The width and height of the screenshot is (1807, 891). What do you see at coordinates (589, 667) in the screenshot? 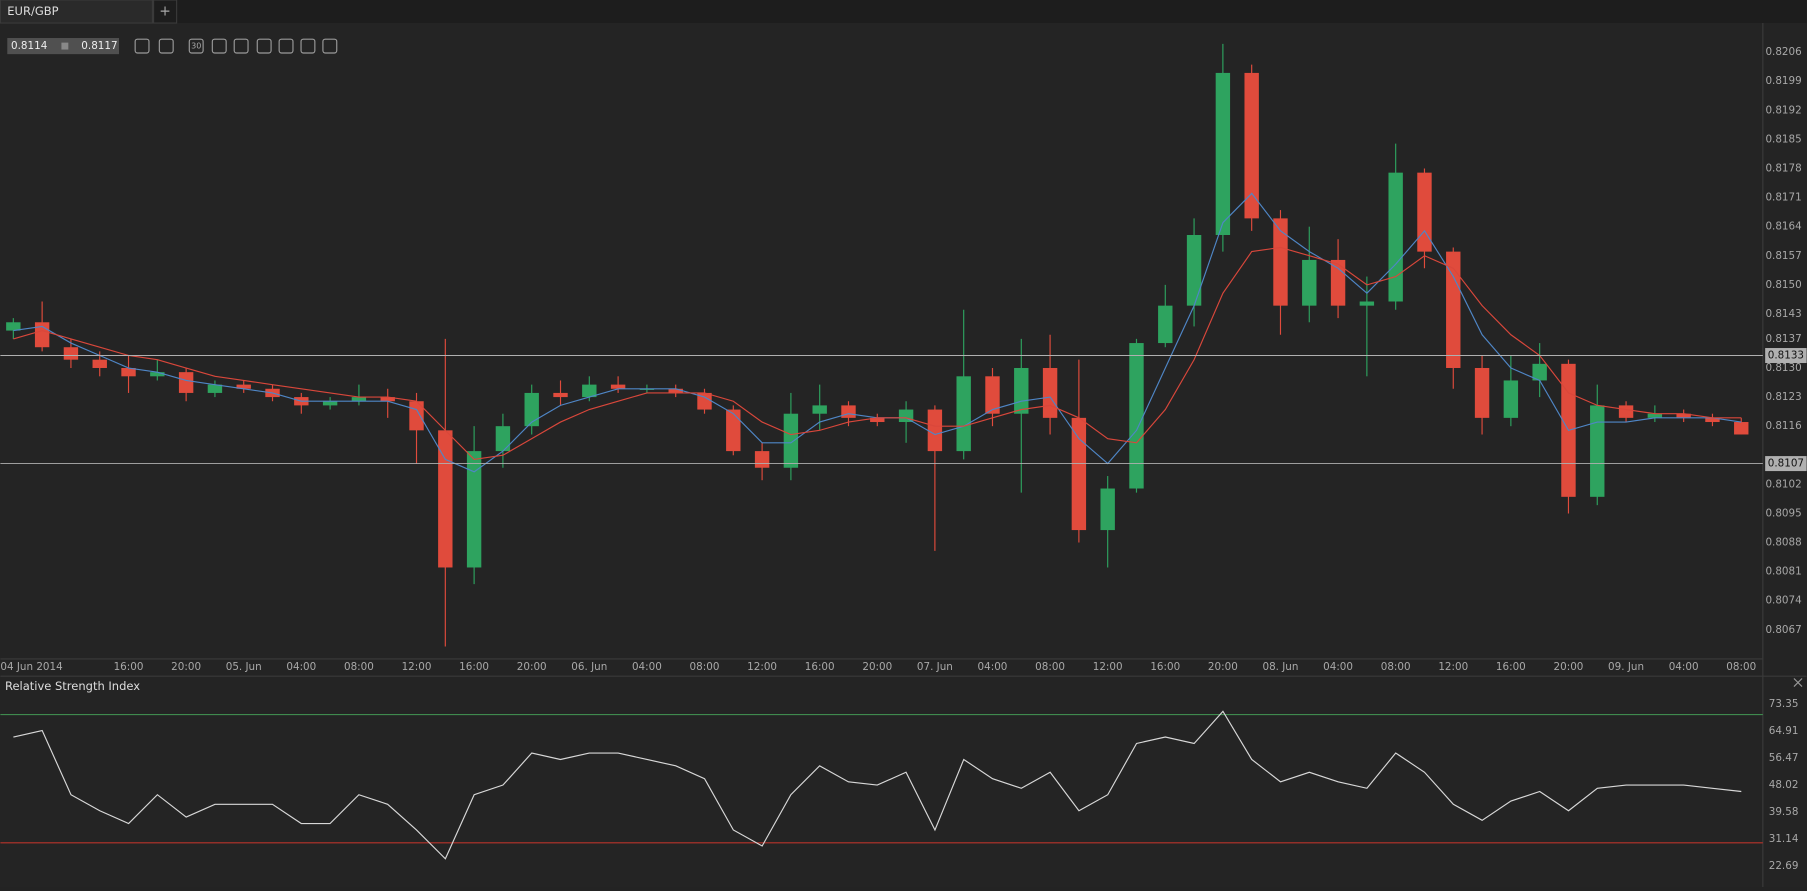
I see `x-tick-label: 06. Jun` at bounding box center [589, 667].